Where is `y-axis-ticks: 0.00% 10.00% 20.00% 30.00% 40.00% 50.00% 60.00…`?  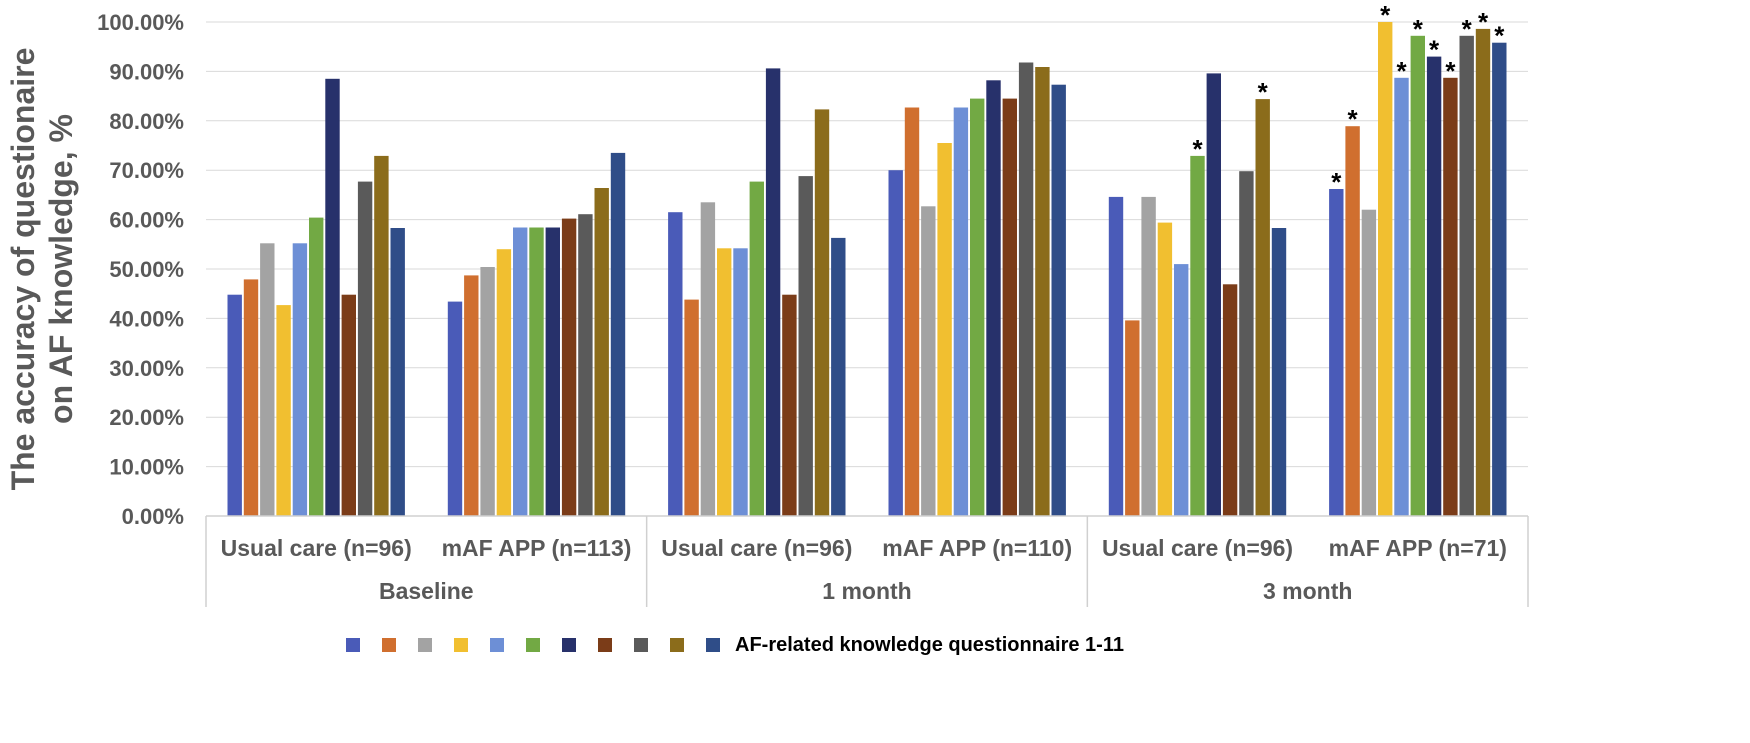 y-axis-ticks: 0.00% 10.00% 20.00% 30.00% 40.00% 50.00% 60.00… is located at coordinates (140, 269).